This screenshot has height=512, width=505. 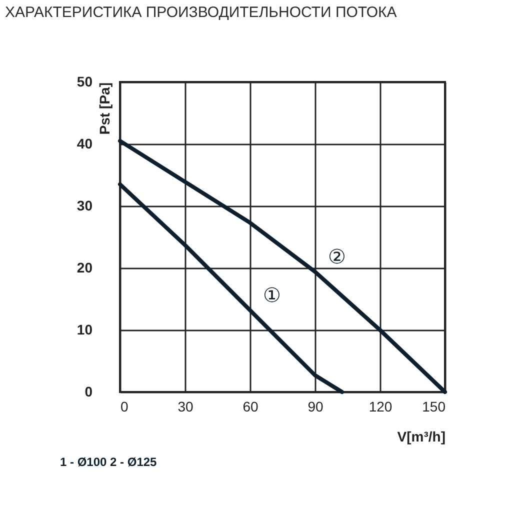 I want to click on text: 1 - Ø100 2 - Ø125, so click(x=109, y=462).